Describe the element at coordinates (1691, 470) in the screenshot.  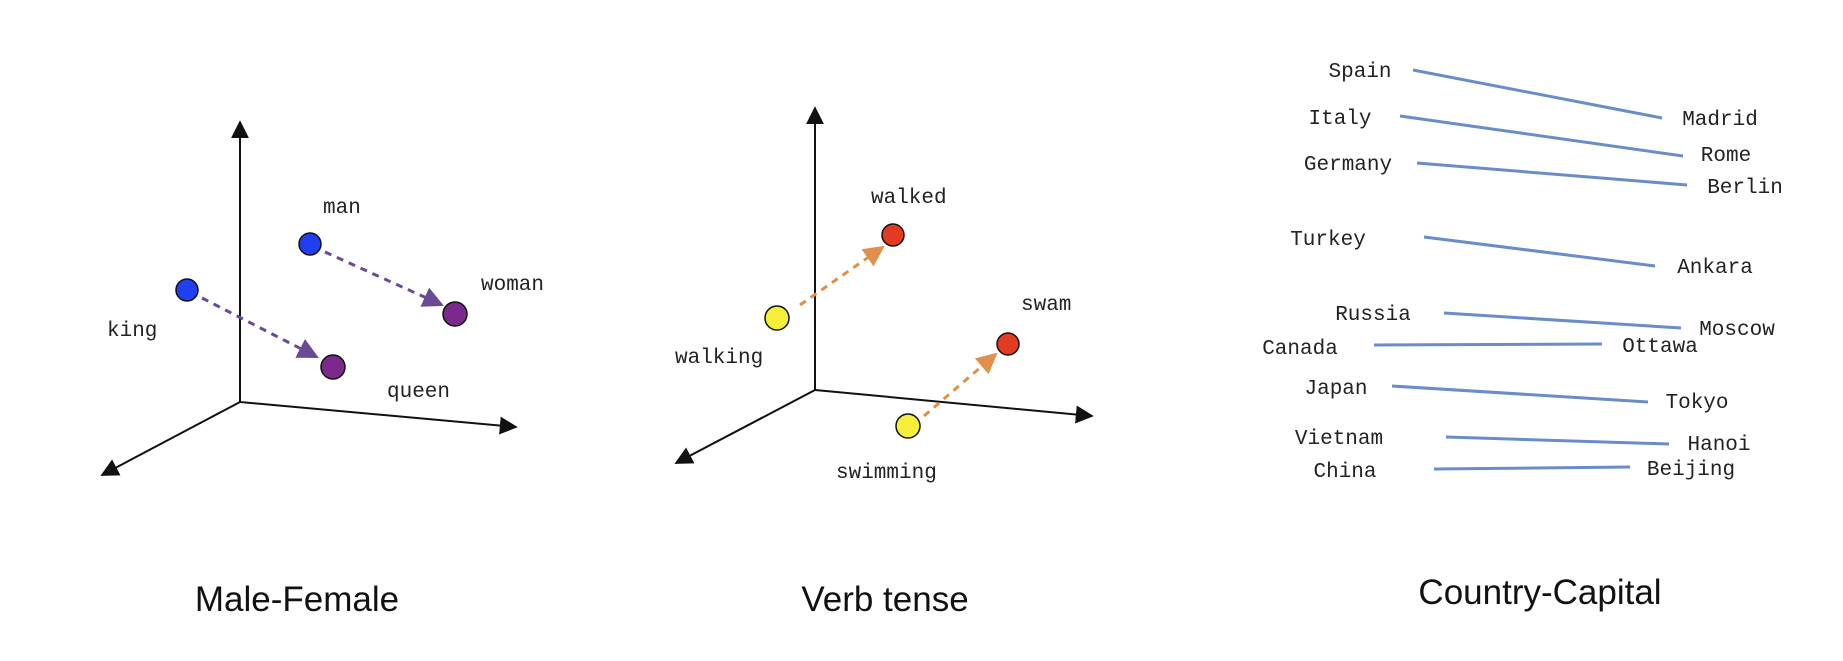
I see `capital-label: Beijing` at that location.